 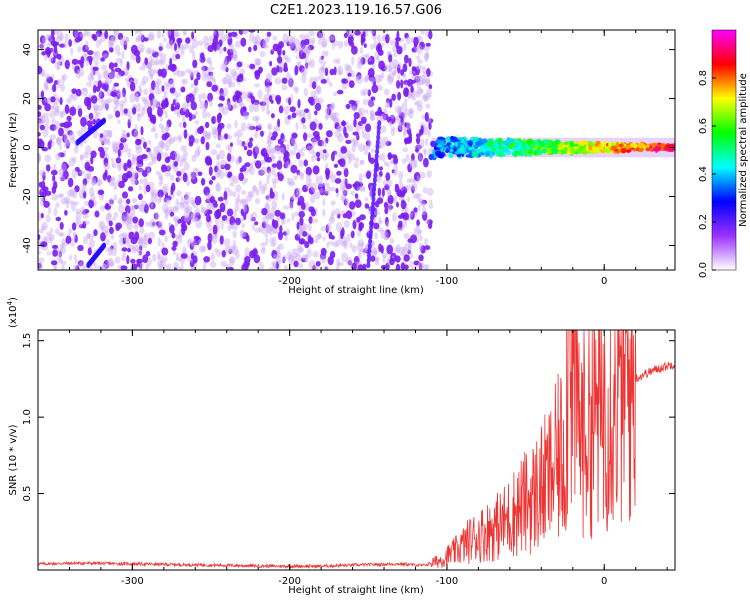 I want to click on snr-x-tick-label: -200, so click(x=289, y=581).